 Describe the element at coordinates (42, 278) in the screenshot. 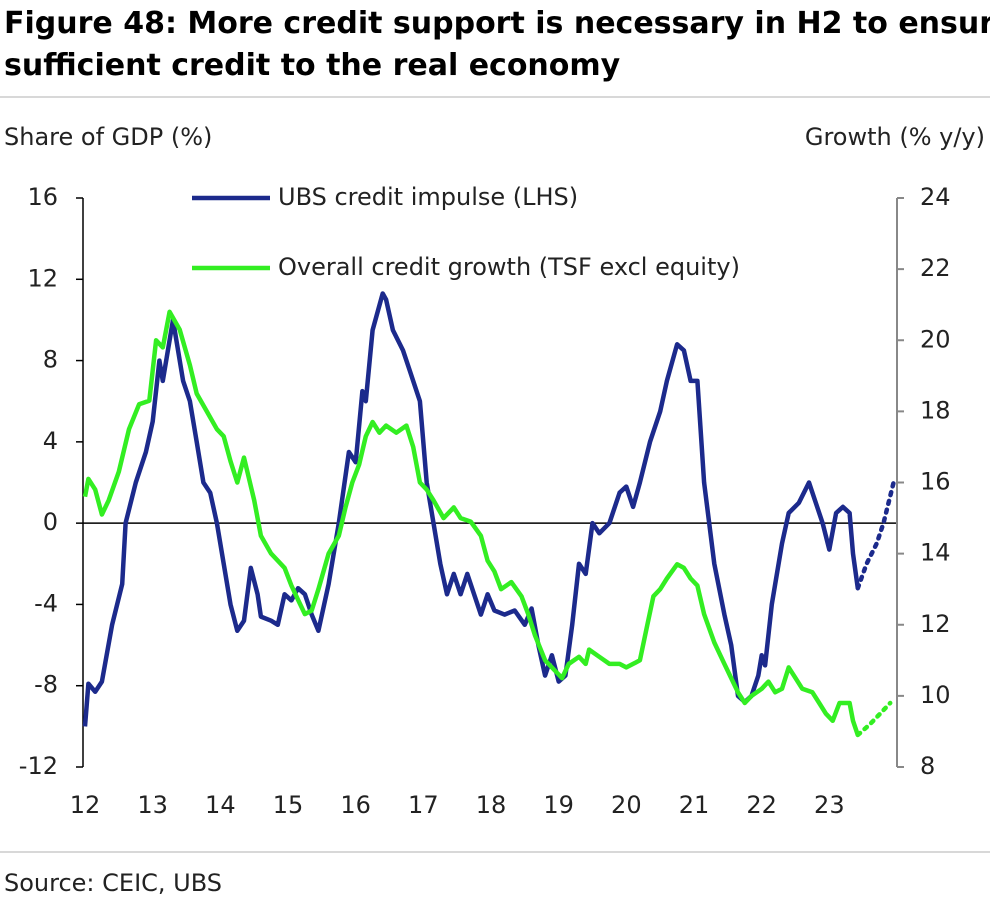

I see `y-tick-label: 12` at that location.